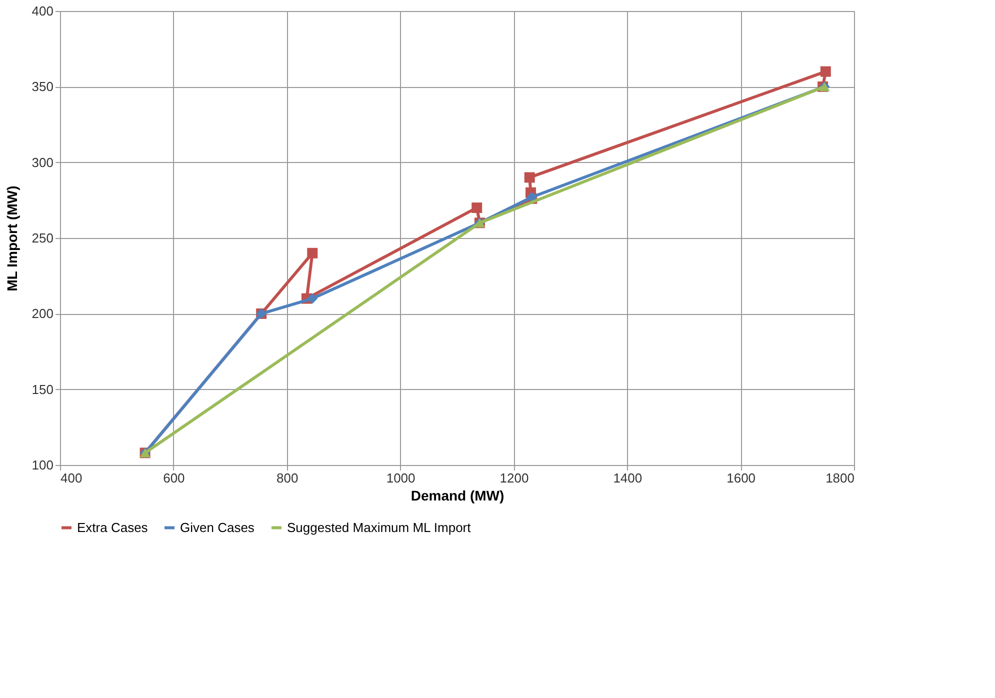 The image size is (995, 698). What do you see at coordinates (43, 238) in the screenshot?
I see `y-tick-label: 250` at bounding box center [43, 238].